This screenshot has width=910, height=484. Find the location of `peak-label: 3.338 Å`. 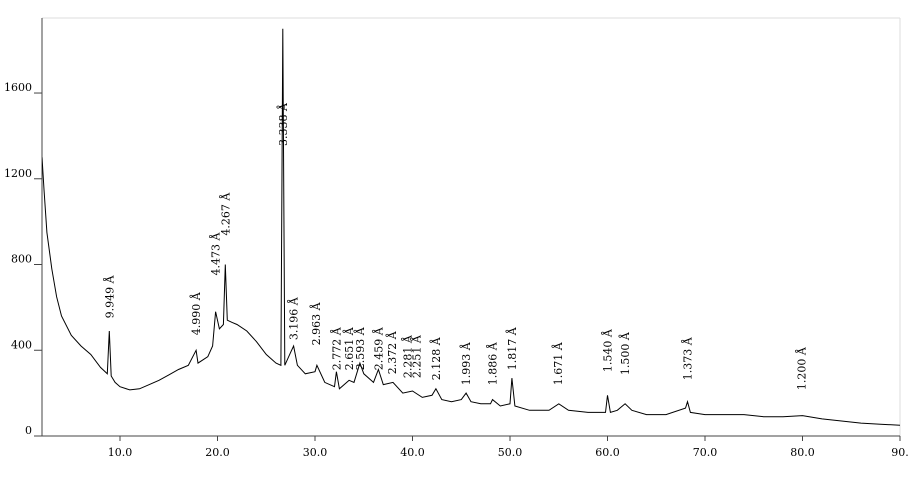

peak-label: 3.338 Å is located at coordinates (283, 124).